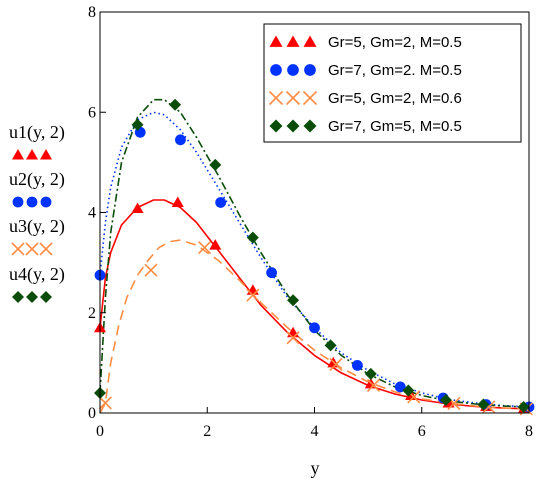 Image resolution: width=550 pixels, height=490 pixels. What do you see at coordinates (92, 112) in the screenshot?
I see `y-tick-label: 6` at bounding box center [92, 112].